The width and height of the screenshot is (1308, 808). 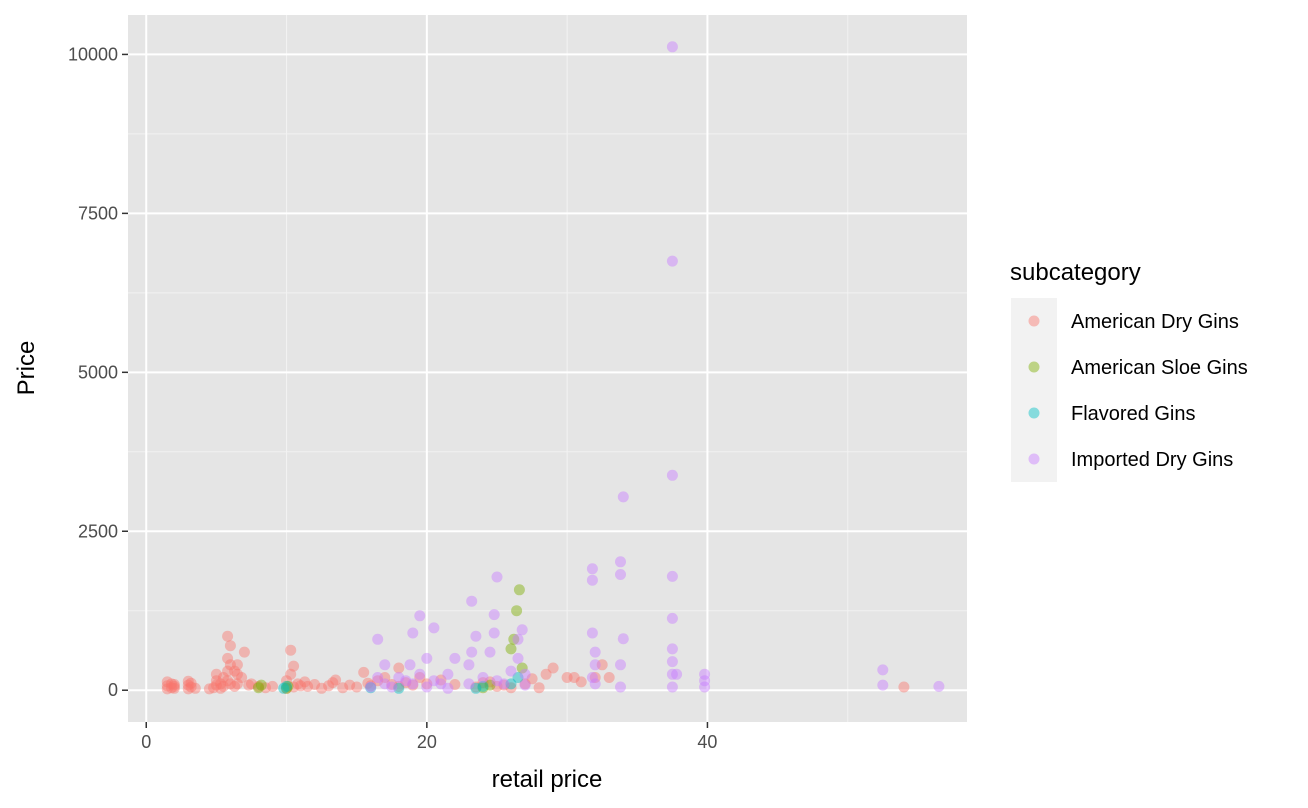 I want to click on legend-label-flavored-gins: Flavored Gins, so click(x=1133, y=414).